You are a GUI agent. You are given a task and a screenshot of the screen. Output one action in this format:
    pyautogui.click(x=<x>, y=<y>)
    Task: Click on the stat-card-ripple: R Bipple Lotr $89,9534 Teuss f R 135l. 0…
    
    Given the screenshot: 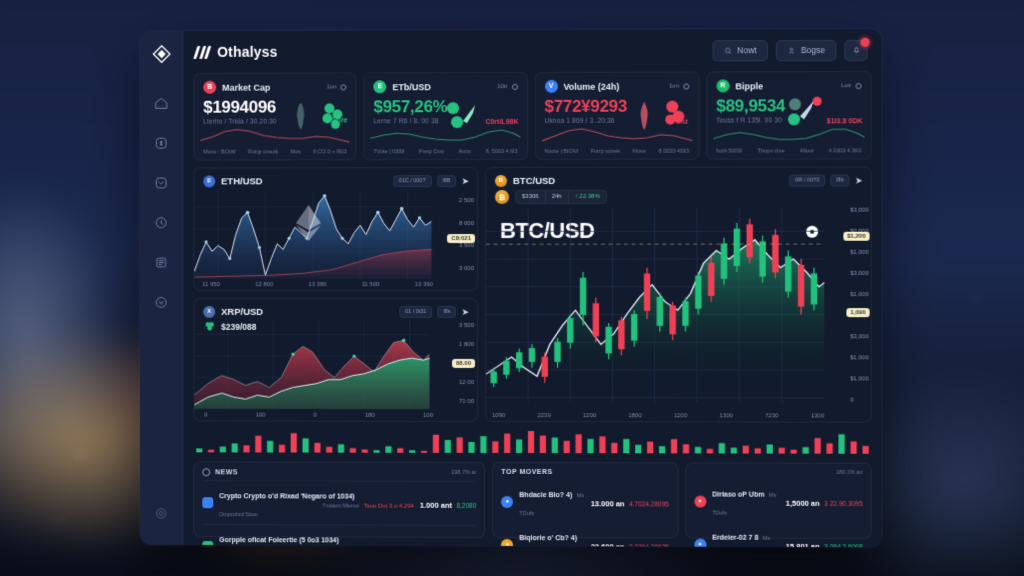 What is the action you would take?
    pyautogui.click(x=789, y=115)
    